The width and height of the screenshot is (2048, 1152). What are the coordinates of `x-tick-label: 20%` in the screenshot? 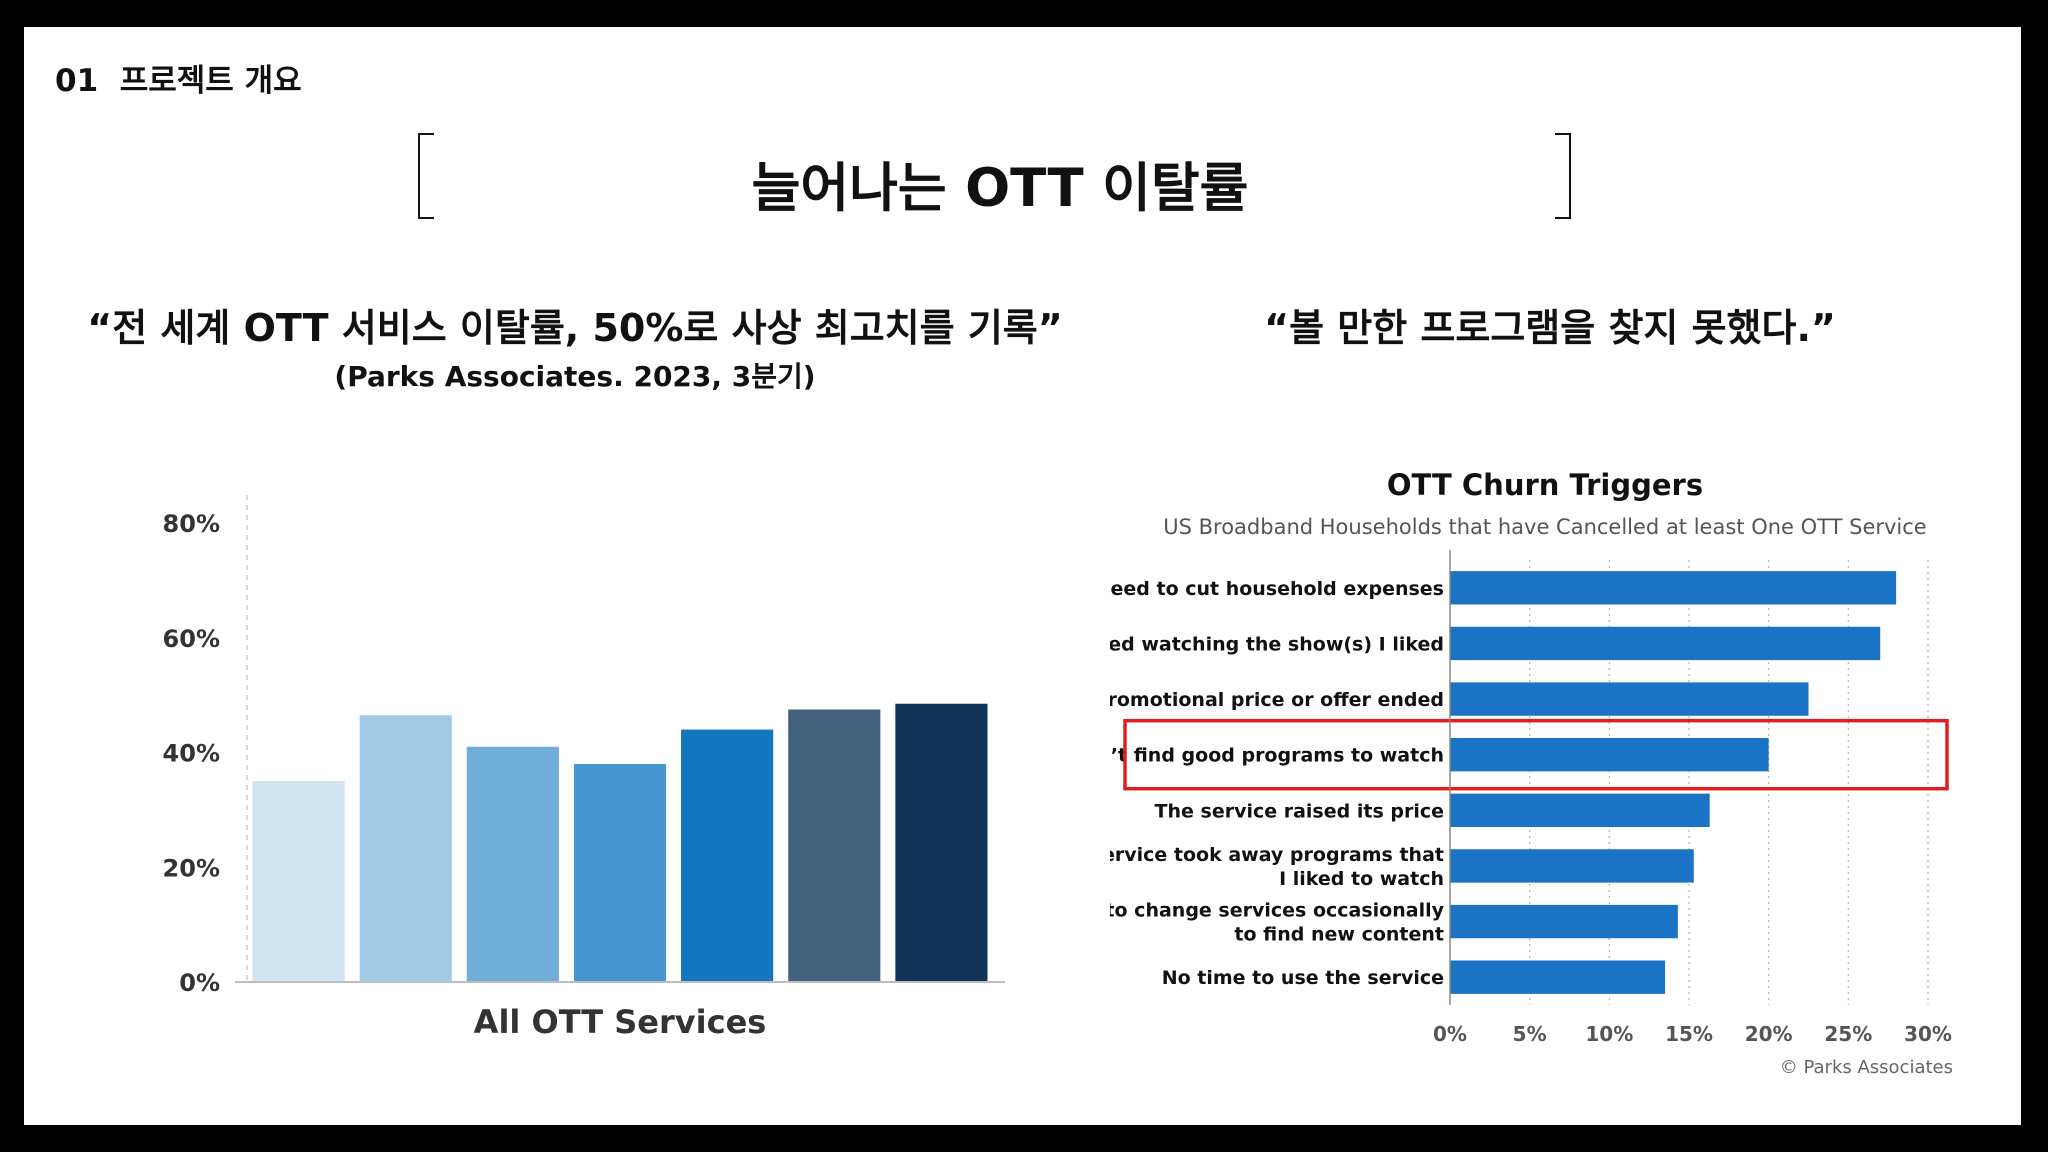 It's located at (1769, 1034).